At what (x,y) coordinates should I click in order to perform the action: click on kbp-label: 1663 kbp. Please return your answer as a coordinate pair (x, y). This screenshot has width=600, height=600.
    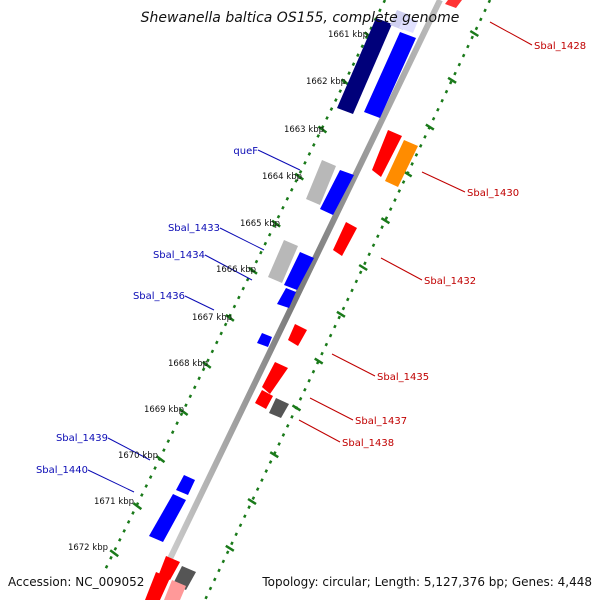
    Looking at the image, I should click on (304, 130).